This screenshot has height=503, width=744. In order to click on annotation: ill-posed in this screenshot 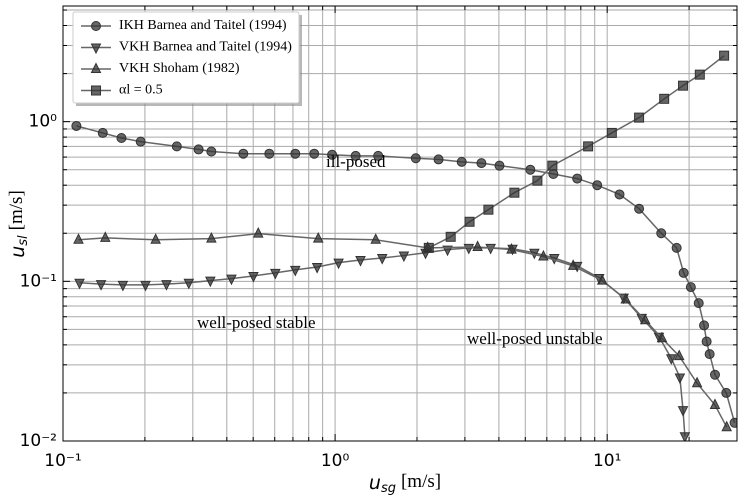, I will do `click(356, 161)`.